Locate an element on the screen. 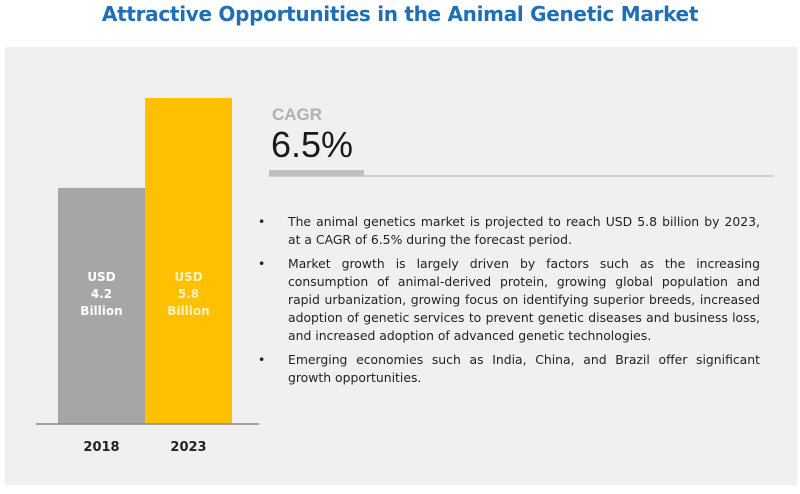  divider is located at coordinates (521, 176).